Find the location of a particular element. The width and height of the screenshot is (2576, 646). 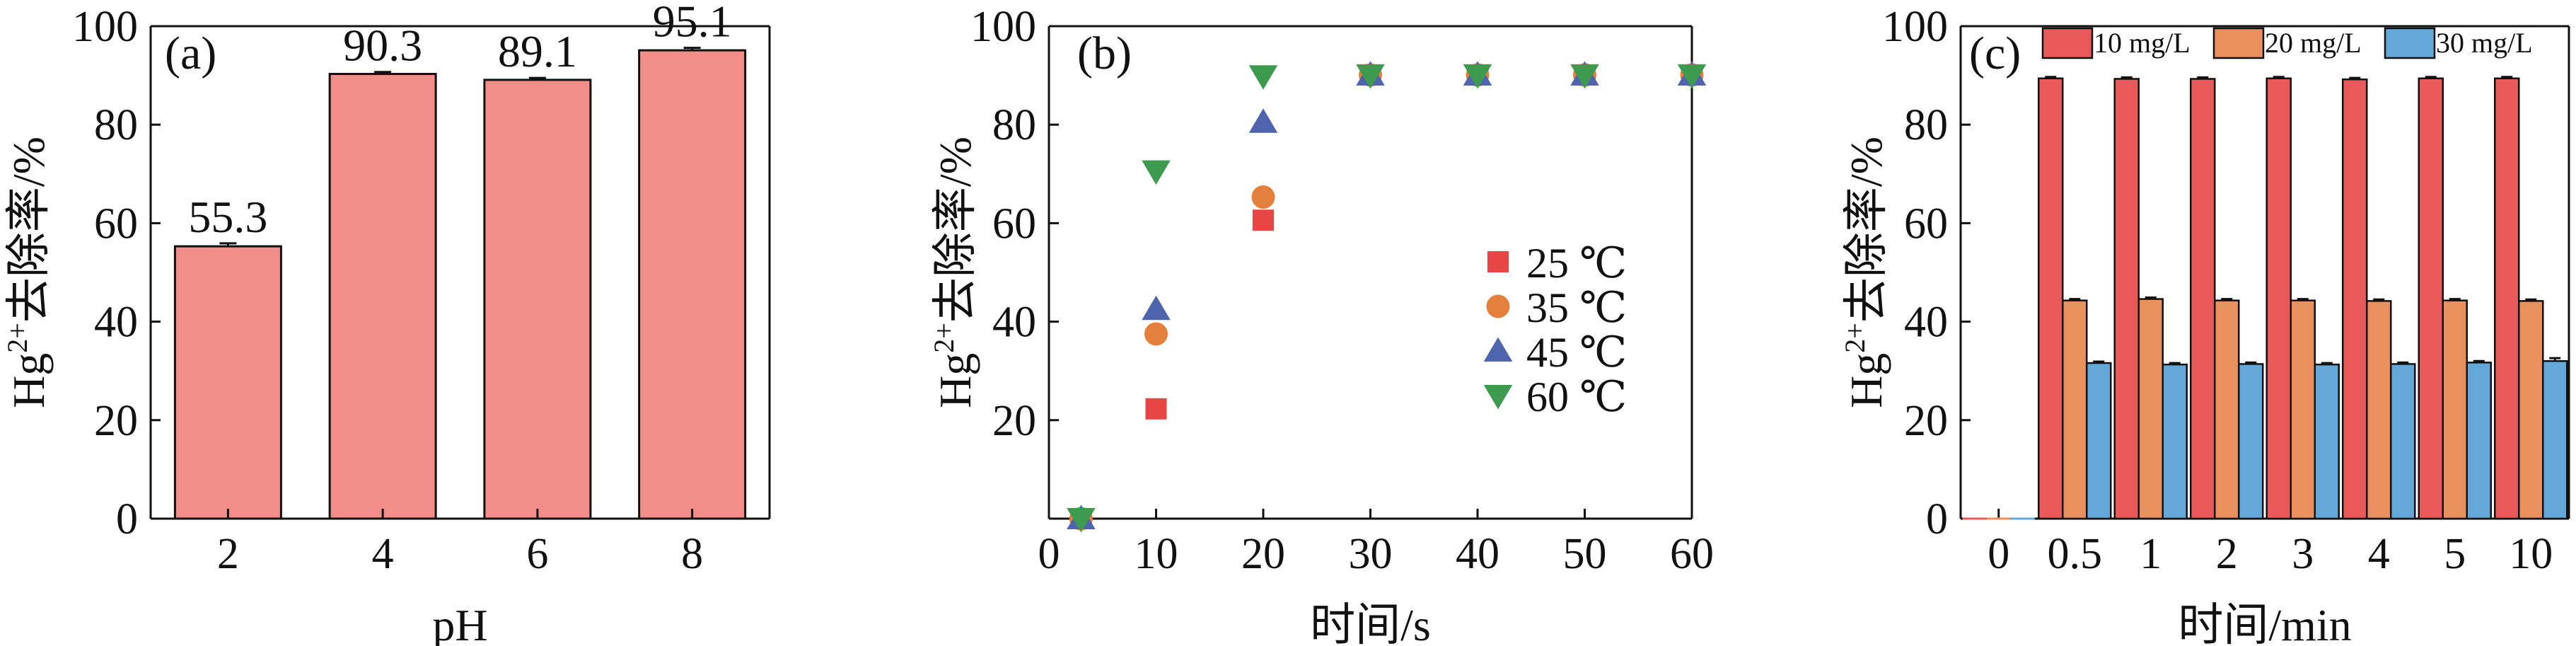

a-y-axis-title: Hg2+去除率/% is located at coordinates (27, 272).